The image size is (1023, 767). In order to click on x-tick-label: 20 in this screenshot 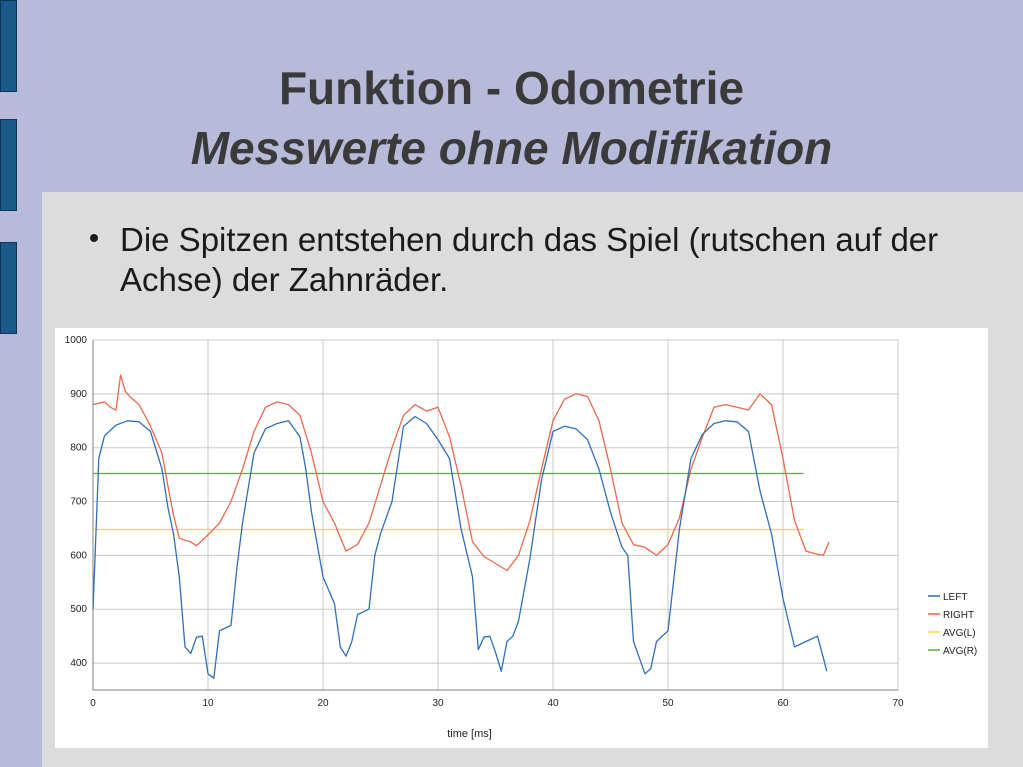, I will do `click(323, 703)`.